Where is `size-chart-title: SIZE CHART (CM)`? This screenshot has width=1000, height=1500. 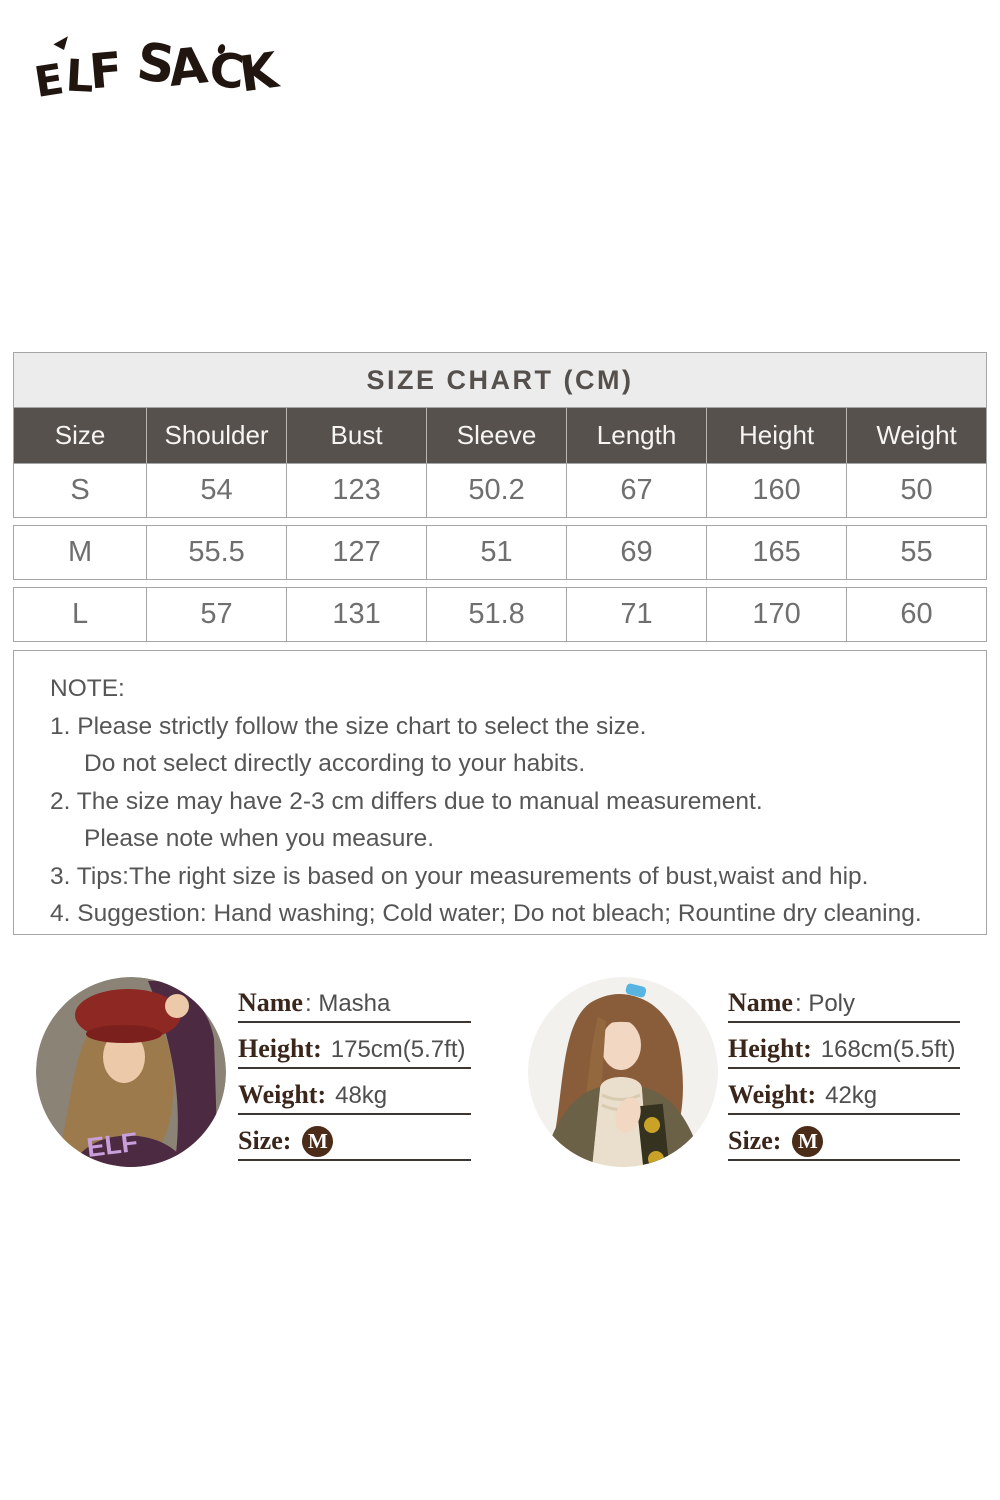
size-chart-title: SIZE CHART (CM) is located at coordinates (500, 380).